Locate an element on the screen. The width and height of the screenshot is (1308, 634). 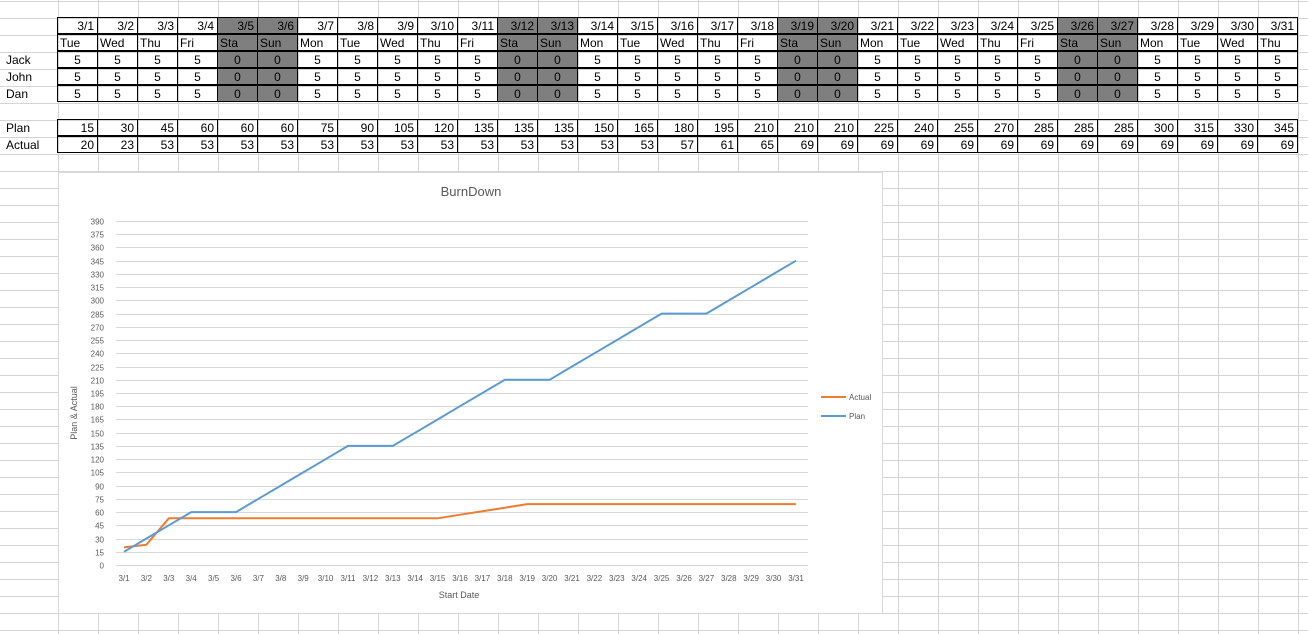
plan-value-cell: 15 is located at coordinates (77, 127).